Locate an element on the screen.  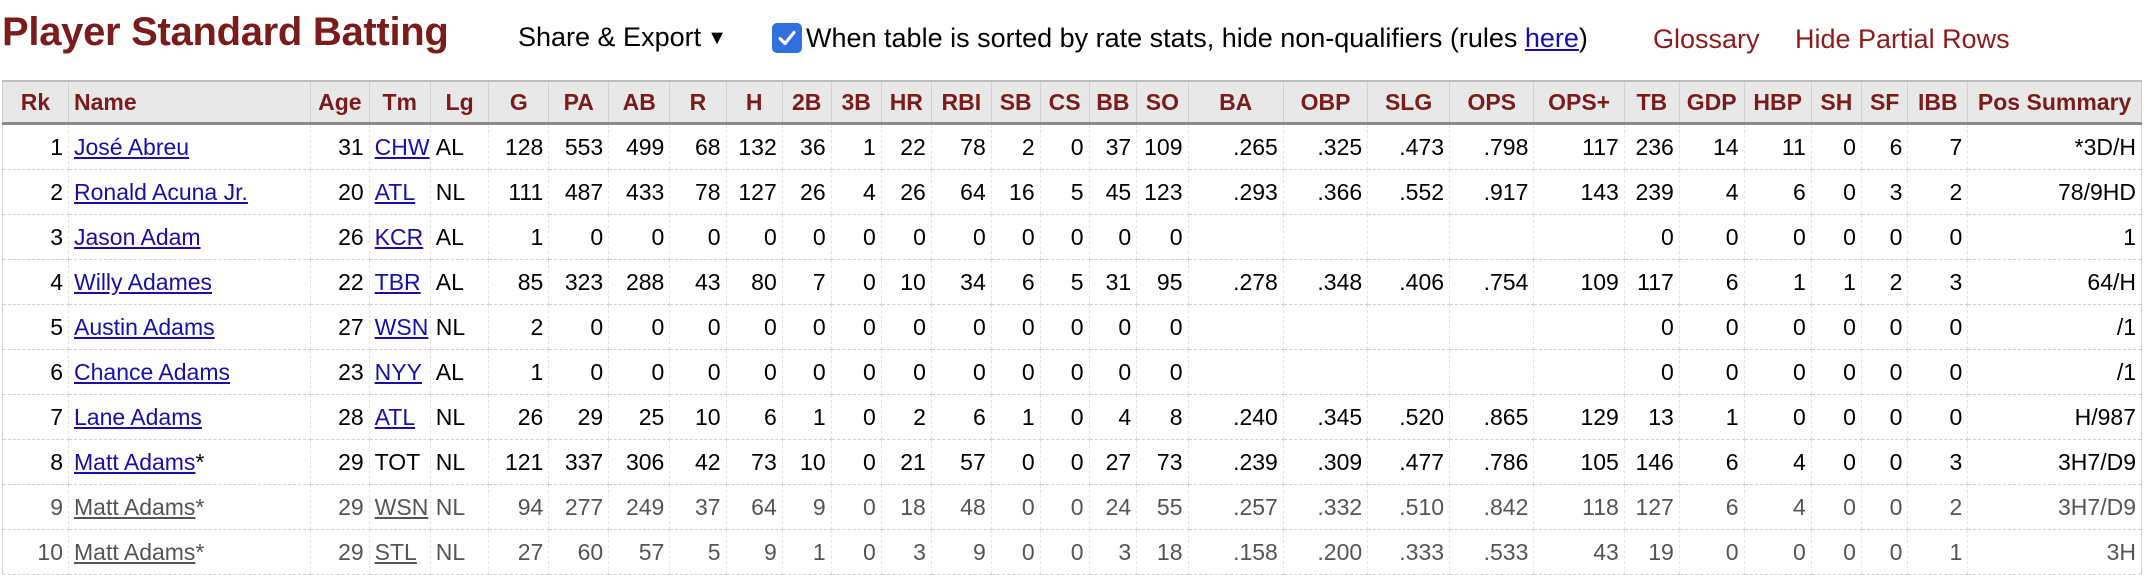
cell-pa: 0 is located at coordinates (578, 237).